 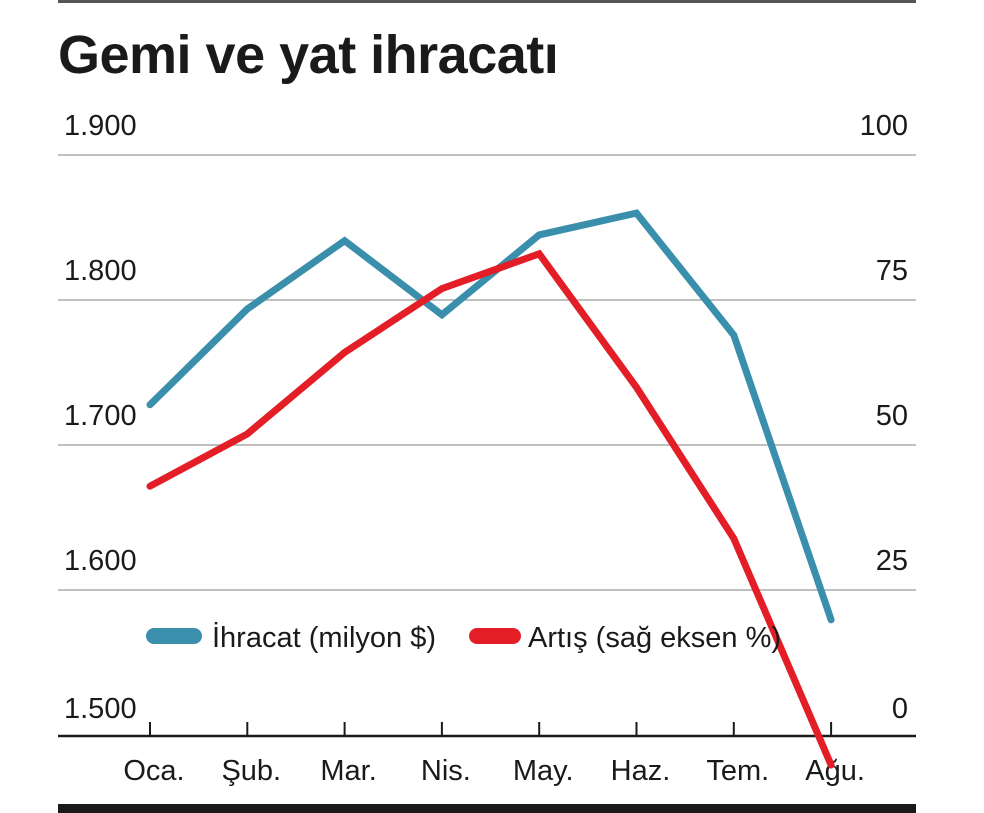 What do you see at coordinates (892, 271) in the screenshot?
I see `y-right-tick-label: 75` at bounding box center [892, 271].